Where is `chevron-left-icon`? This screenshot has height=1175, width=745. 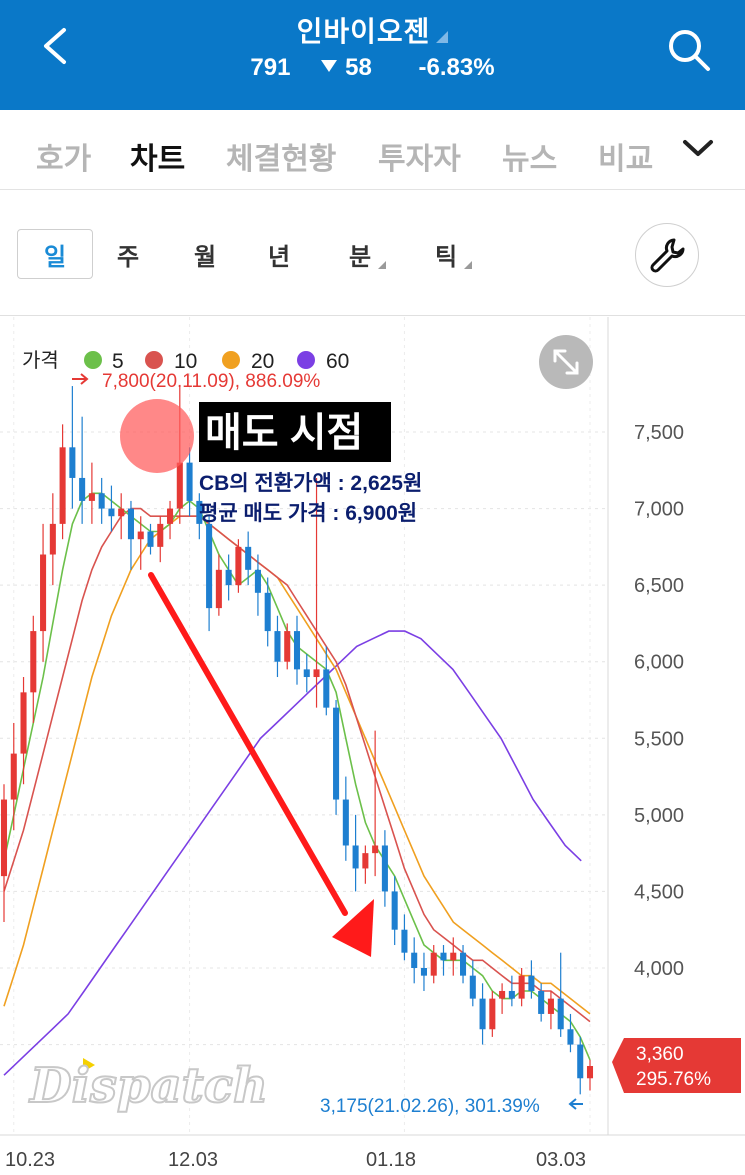 chevron-left-icon is located at coordinates (55, 46).